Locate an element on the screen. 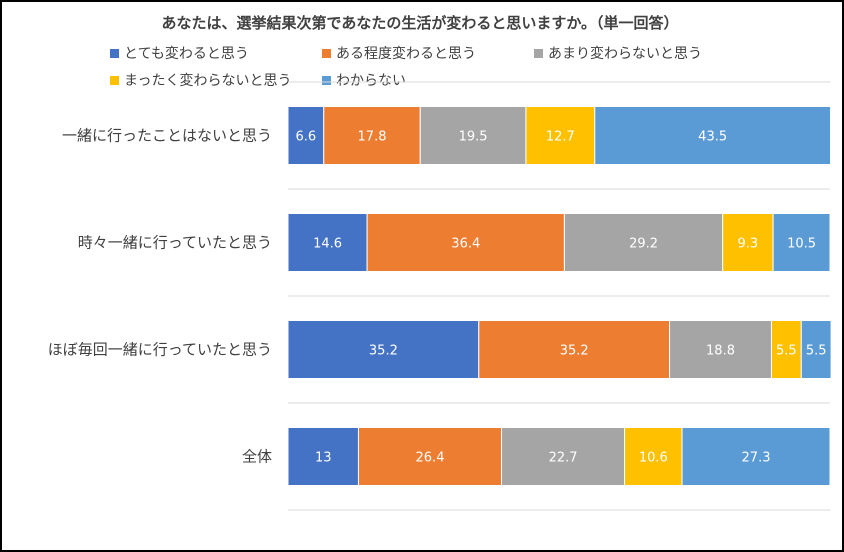 The height and width of the screenshot is (552, 844). data-label: 19.5 is located at coordinates (473, 137).